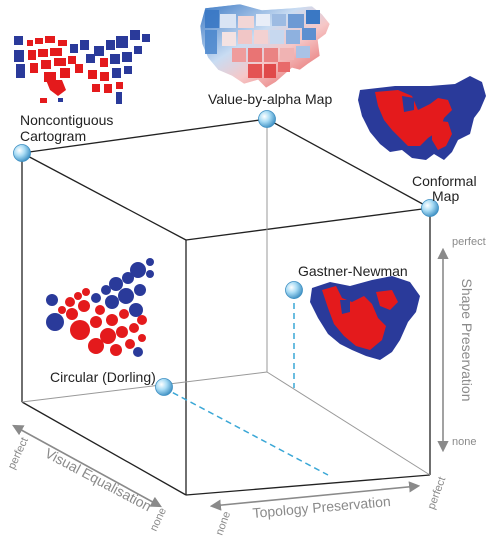  What do you see at coordinates (321, 507) in the screenshot?
I see `axis-topology-title: Topology Preservation` at bounding box center [321, 507].